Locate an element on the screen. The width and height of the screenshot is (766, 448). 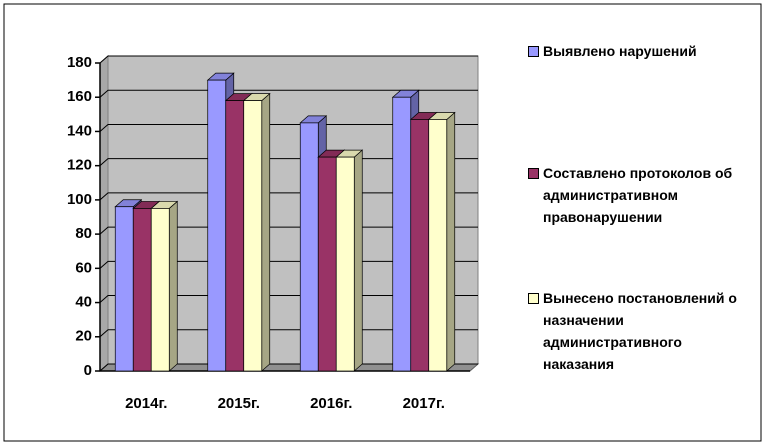
x-tick-label: 2014г. is located at coordinates (146, 403).